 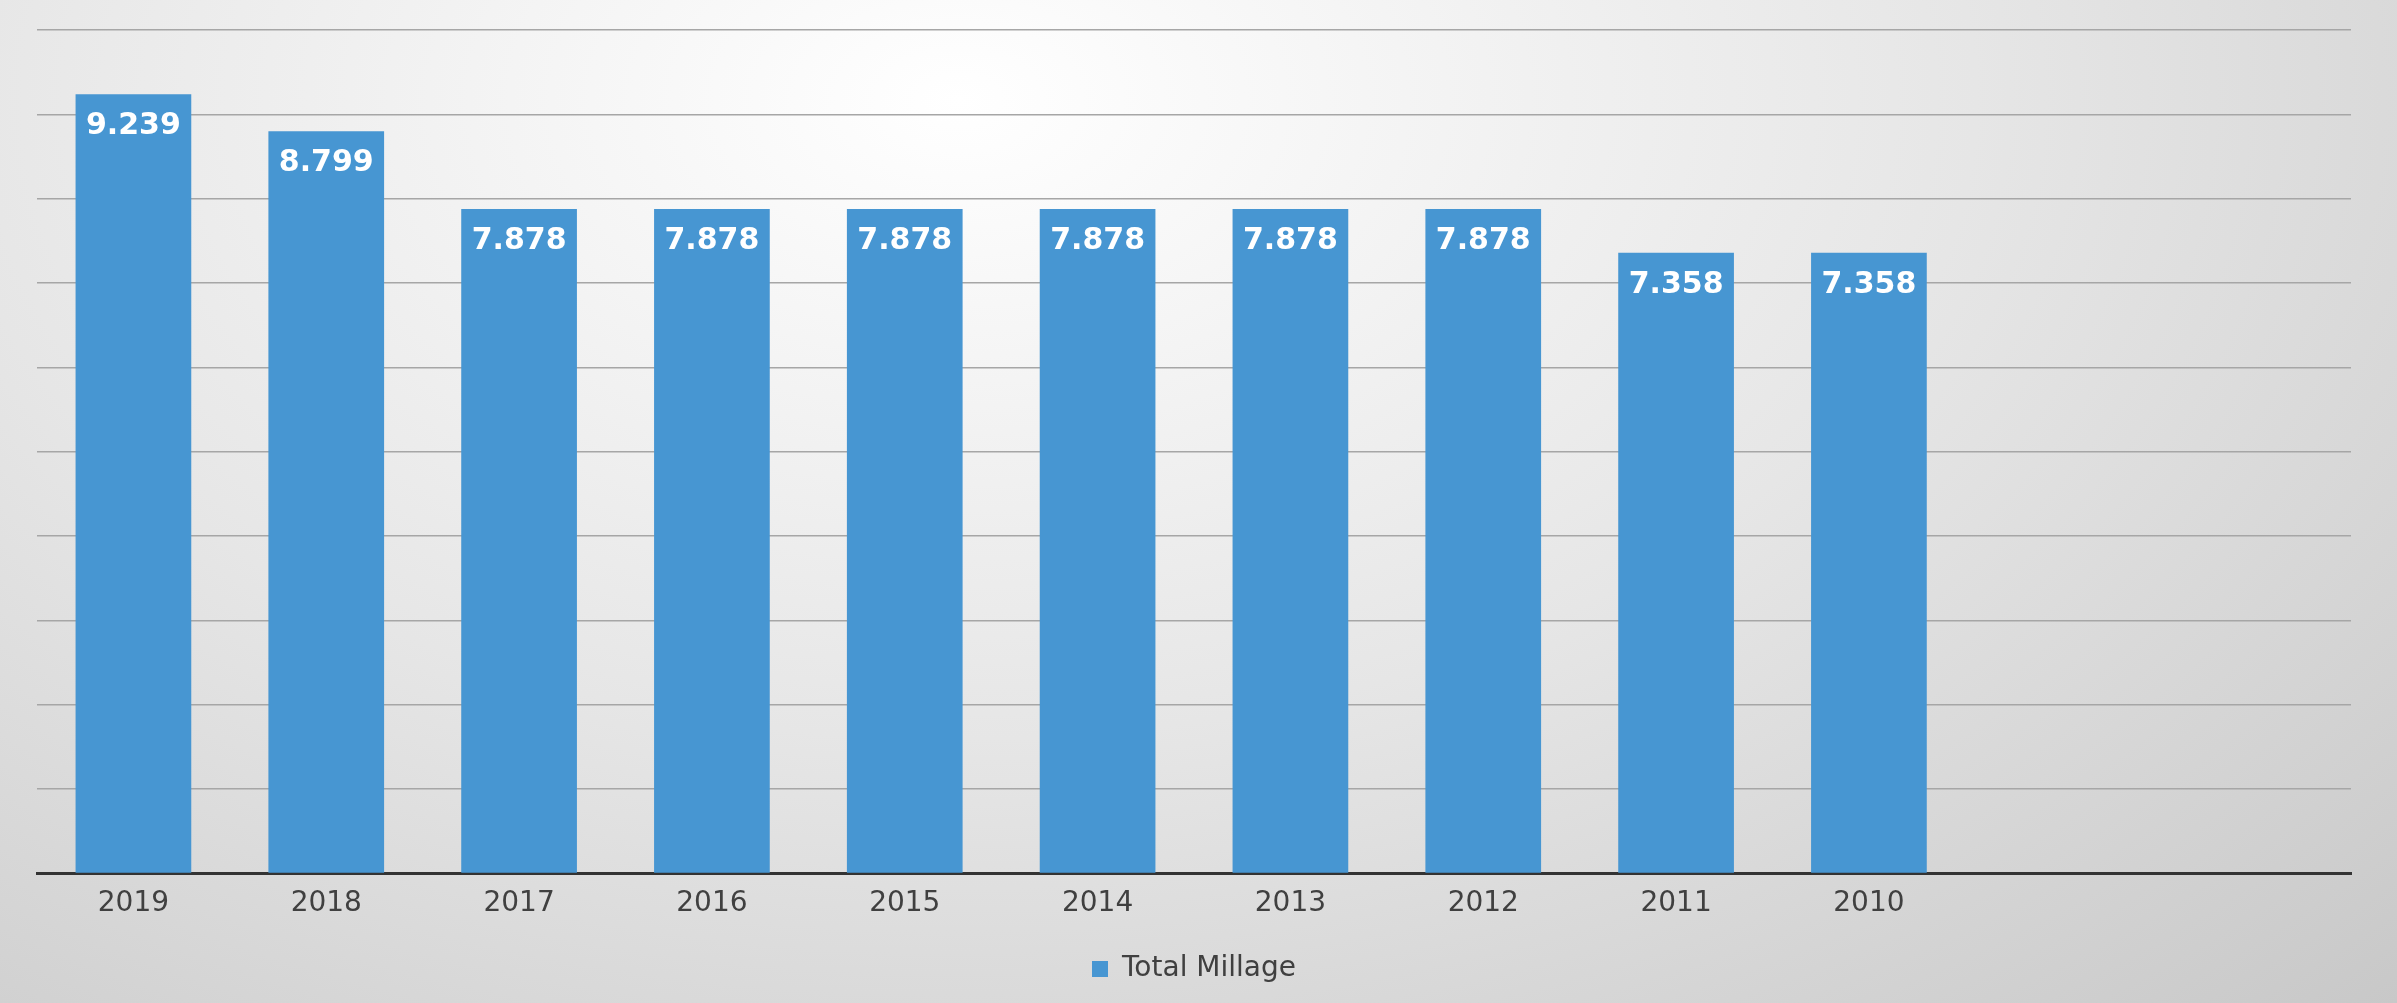 I want to click on x-tick-label: 2019, so click(x=133, y=902).